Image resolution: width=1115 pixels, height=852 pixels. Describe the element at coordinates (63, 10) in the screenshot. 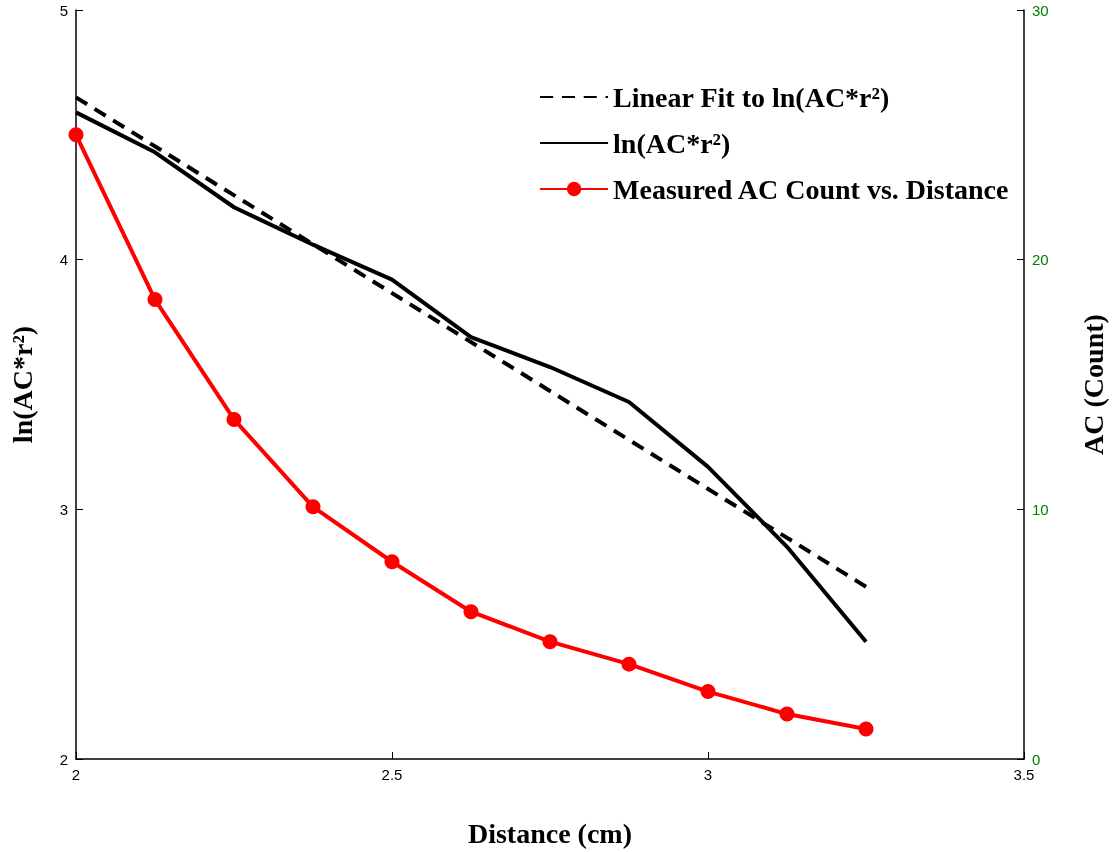

I see `y-tick-label: 5` at that location.